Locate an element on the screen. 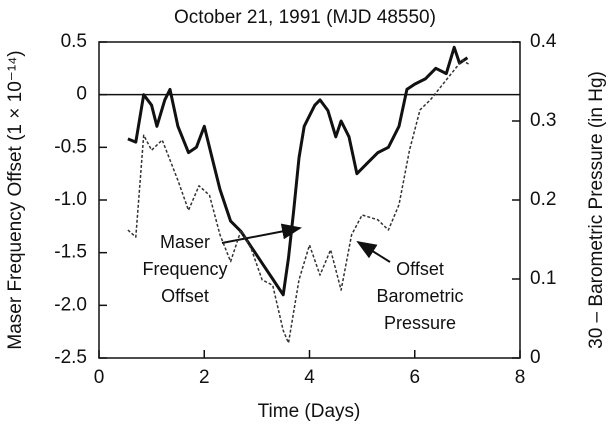 Image resolution: width=611 pixels, height=429 pixels. x-tick-label: 6 is located at coordinates (414, 377).